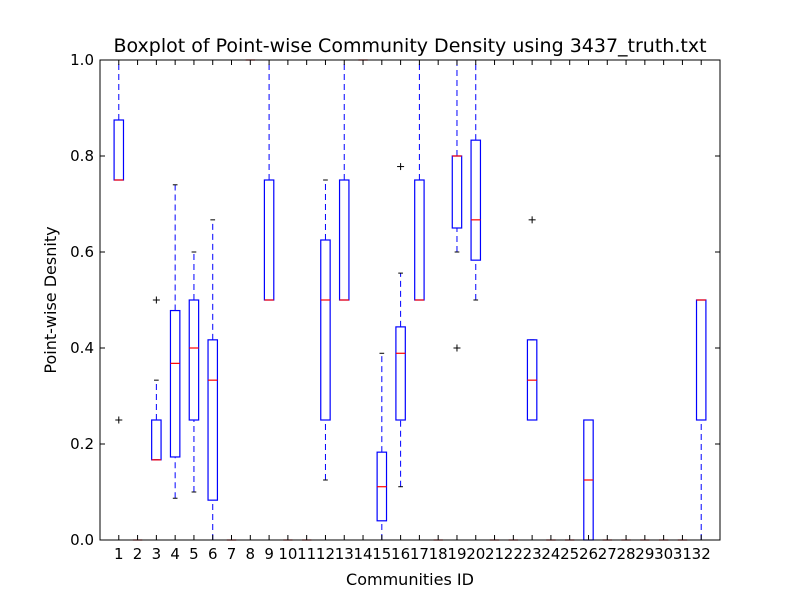  Describe the element at coordinates (682, 554) in the screenshot. I see `x-tick-label: 31` at that location.